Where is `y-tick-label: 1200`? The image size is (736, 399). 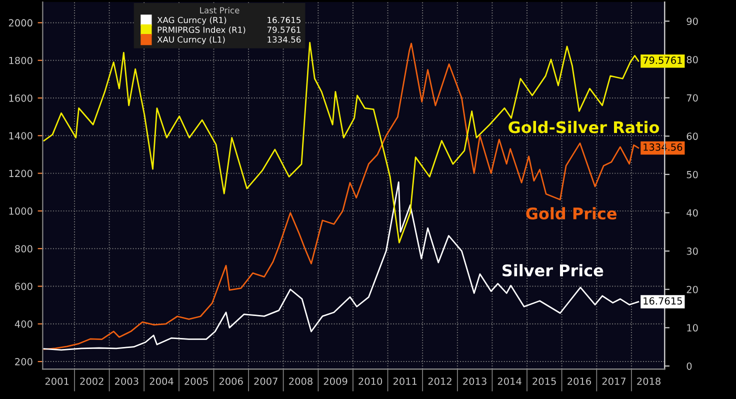 y-tick-label: 1200 is located at coordinates (20, 174).